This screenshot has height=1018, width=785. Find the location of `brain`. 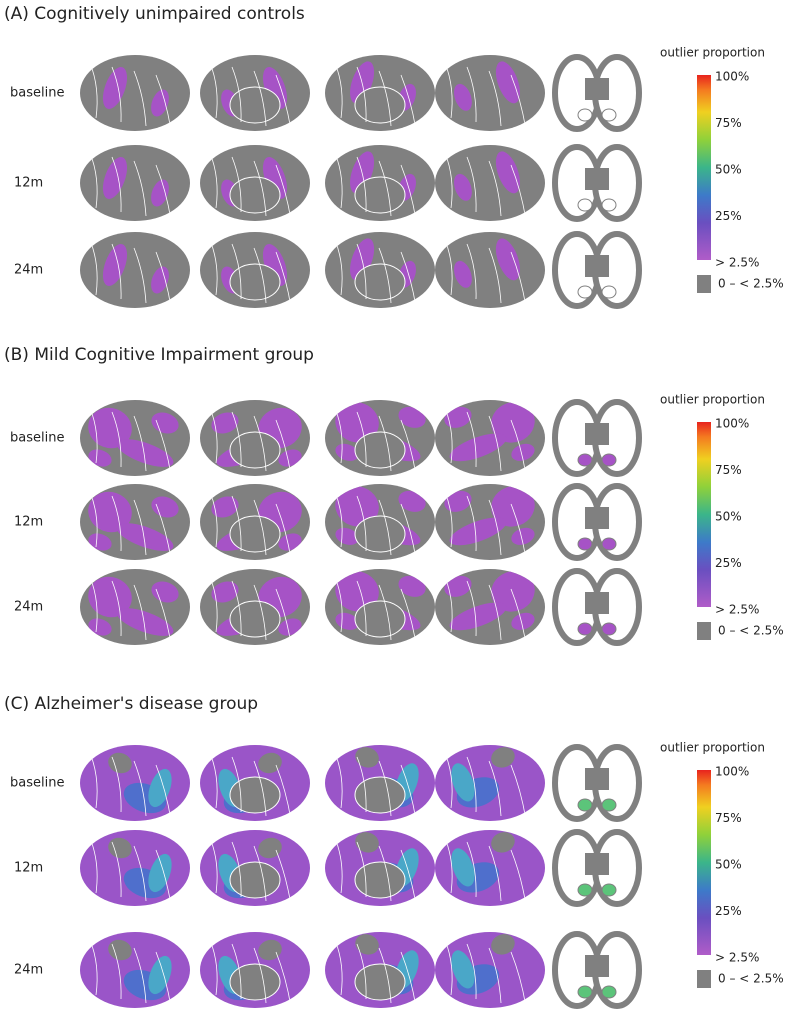

brain is located at coordinates (490, 183).